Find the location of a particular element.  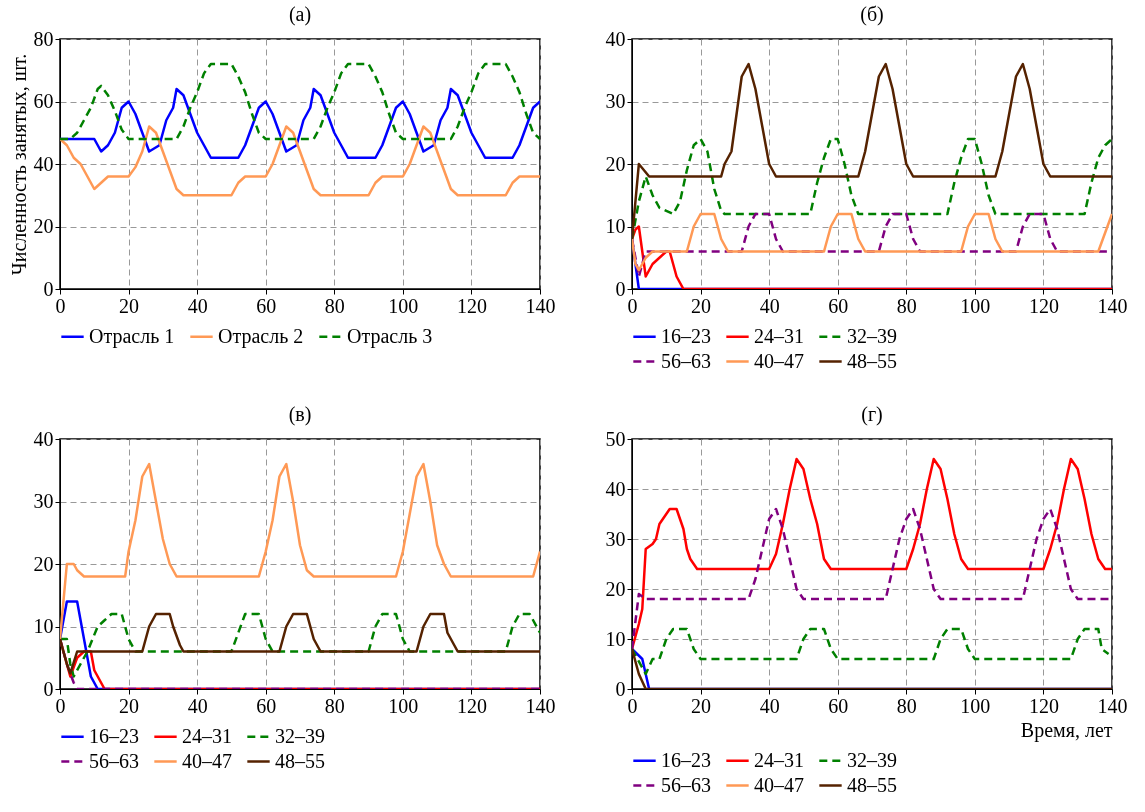

y-tick-label: 60 is located at coordinates (43, 101).